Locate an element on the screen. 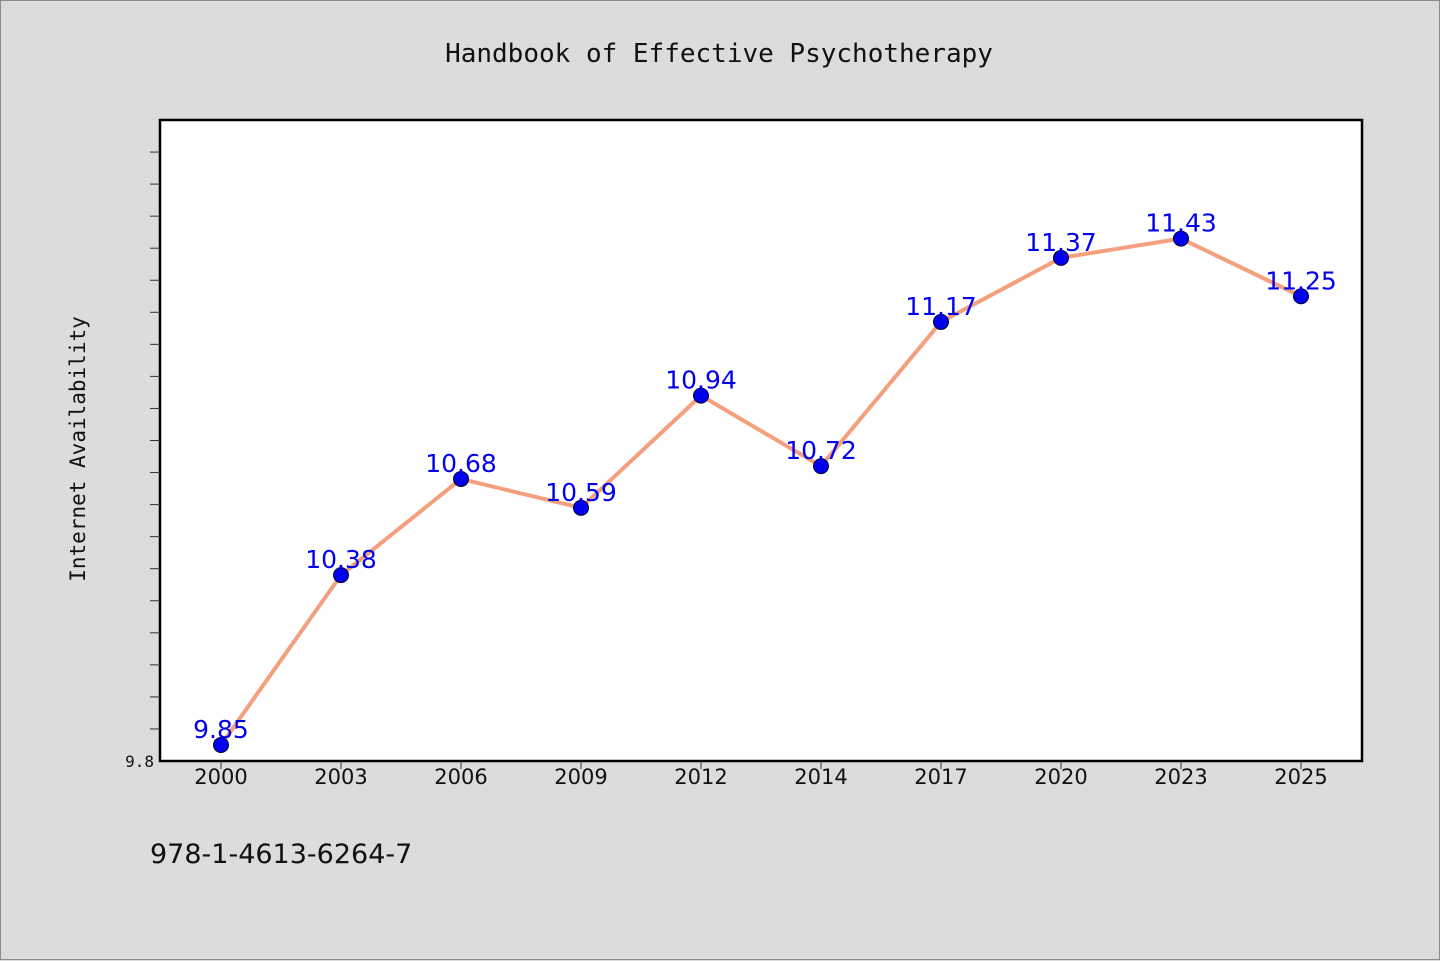 The width and height of the screenshot is (1440, 961). data-label: 10.59 is located at coordinates (581, 492).